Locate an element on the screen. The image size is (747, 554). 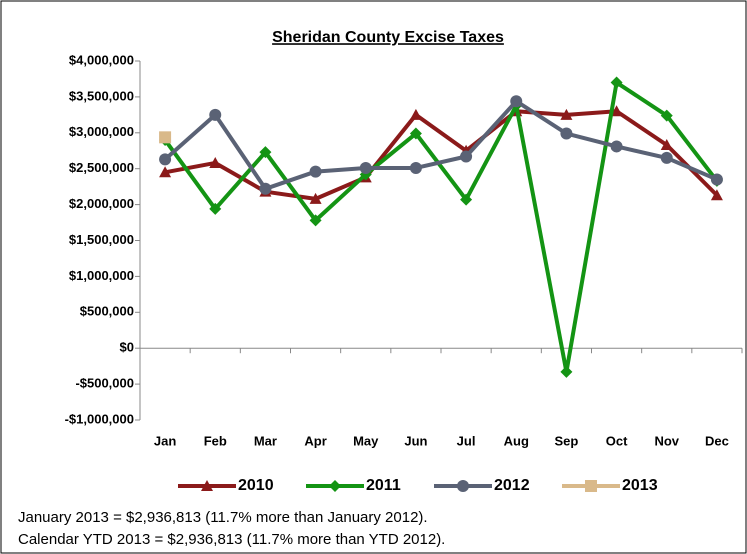
x-tick-label: Feb is located at coordinates (215, 440).